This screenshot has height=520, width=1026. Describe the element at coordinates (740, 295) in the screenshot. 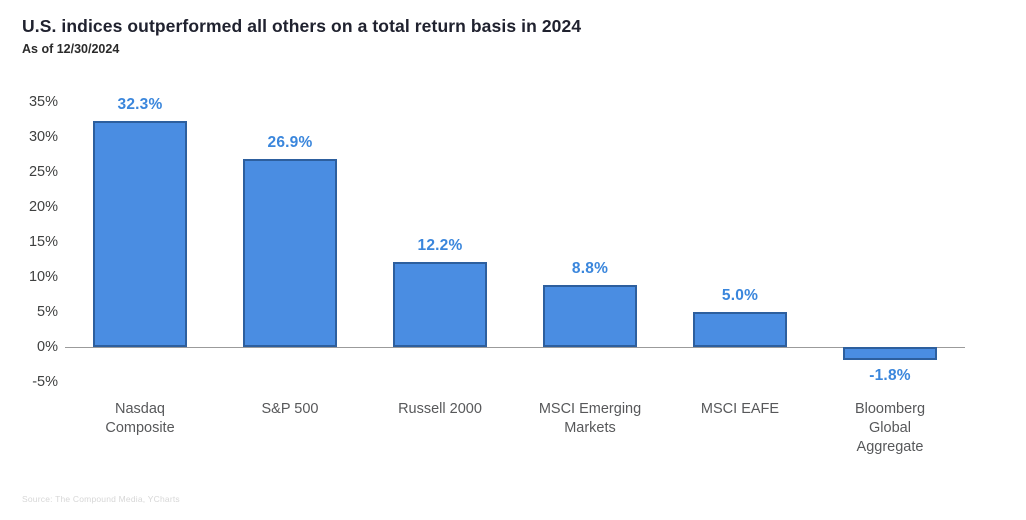

I see `bar-value-label: 5.0%` at that location.